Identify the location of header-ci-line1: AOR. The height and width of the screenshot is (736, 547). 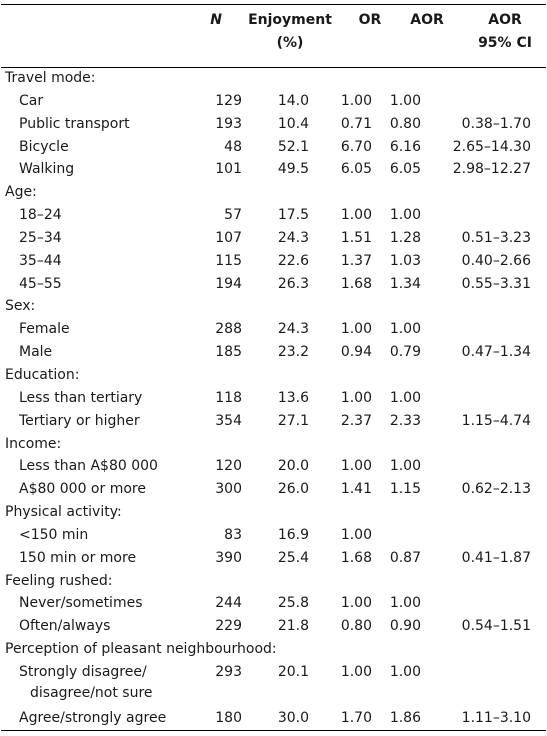
(505, 20).